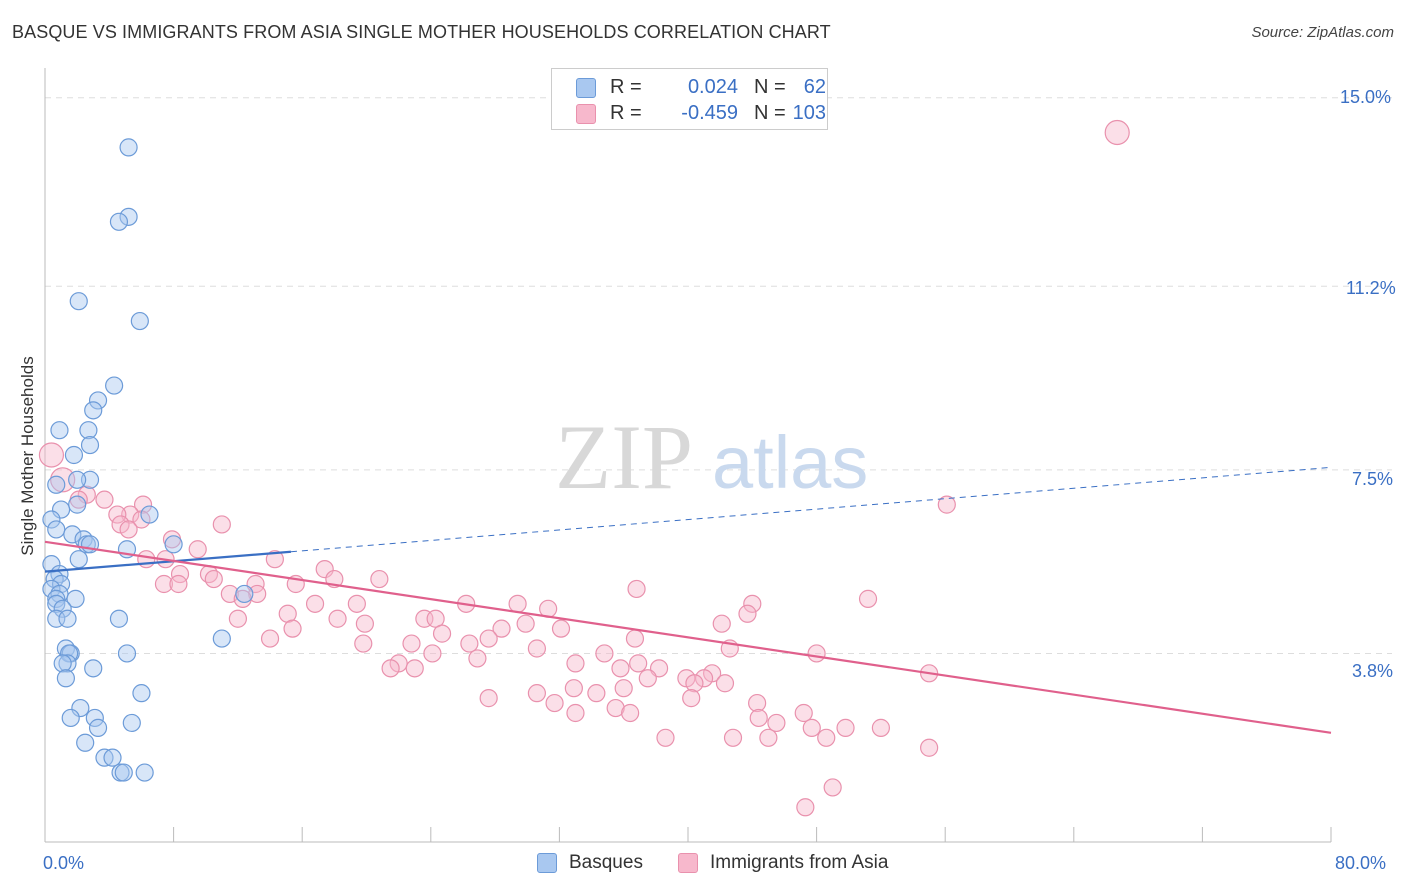 The height and width of the screenshot is (892, 1406). Describe the element at coordinates (64, 863) in the screenshot. I see `x-tick-min: 0.0%` at that location.